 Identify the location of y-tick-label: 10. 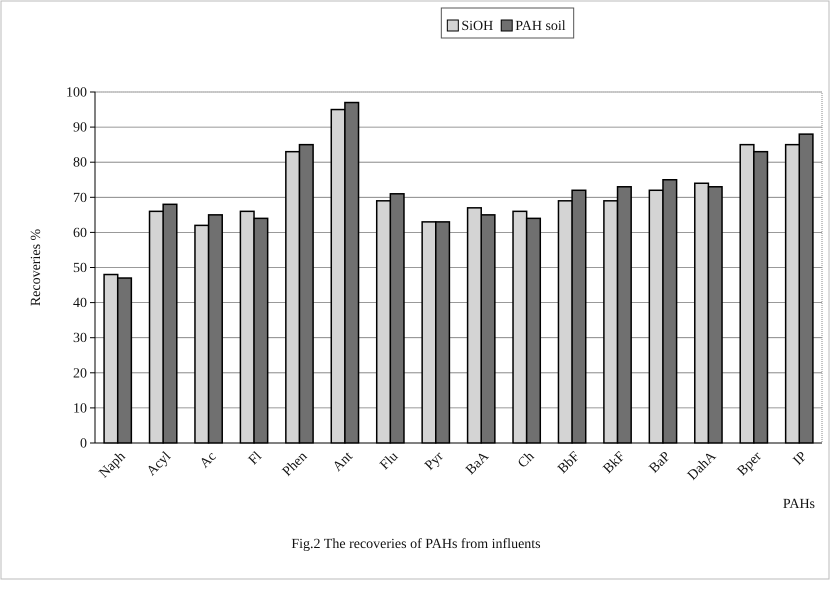
(80, 408).